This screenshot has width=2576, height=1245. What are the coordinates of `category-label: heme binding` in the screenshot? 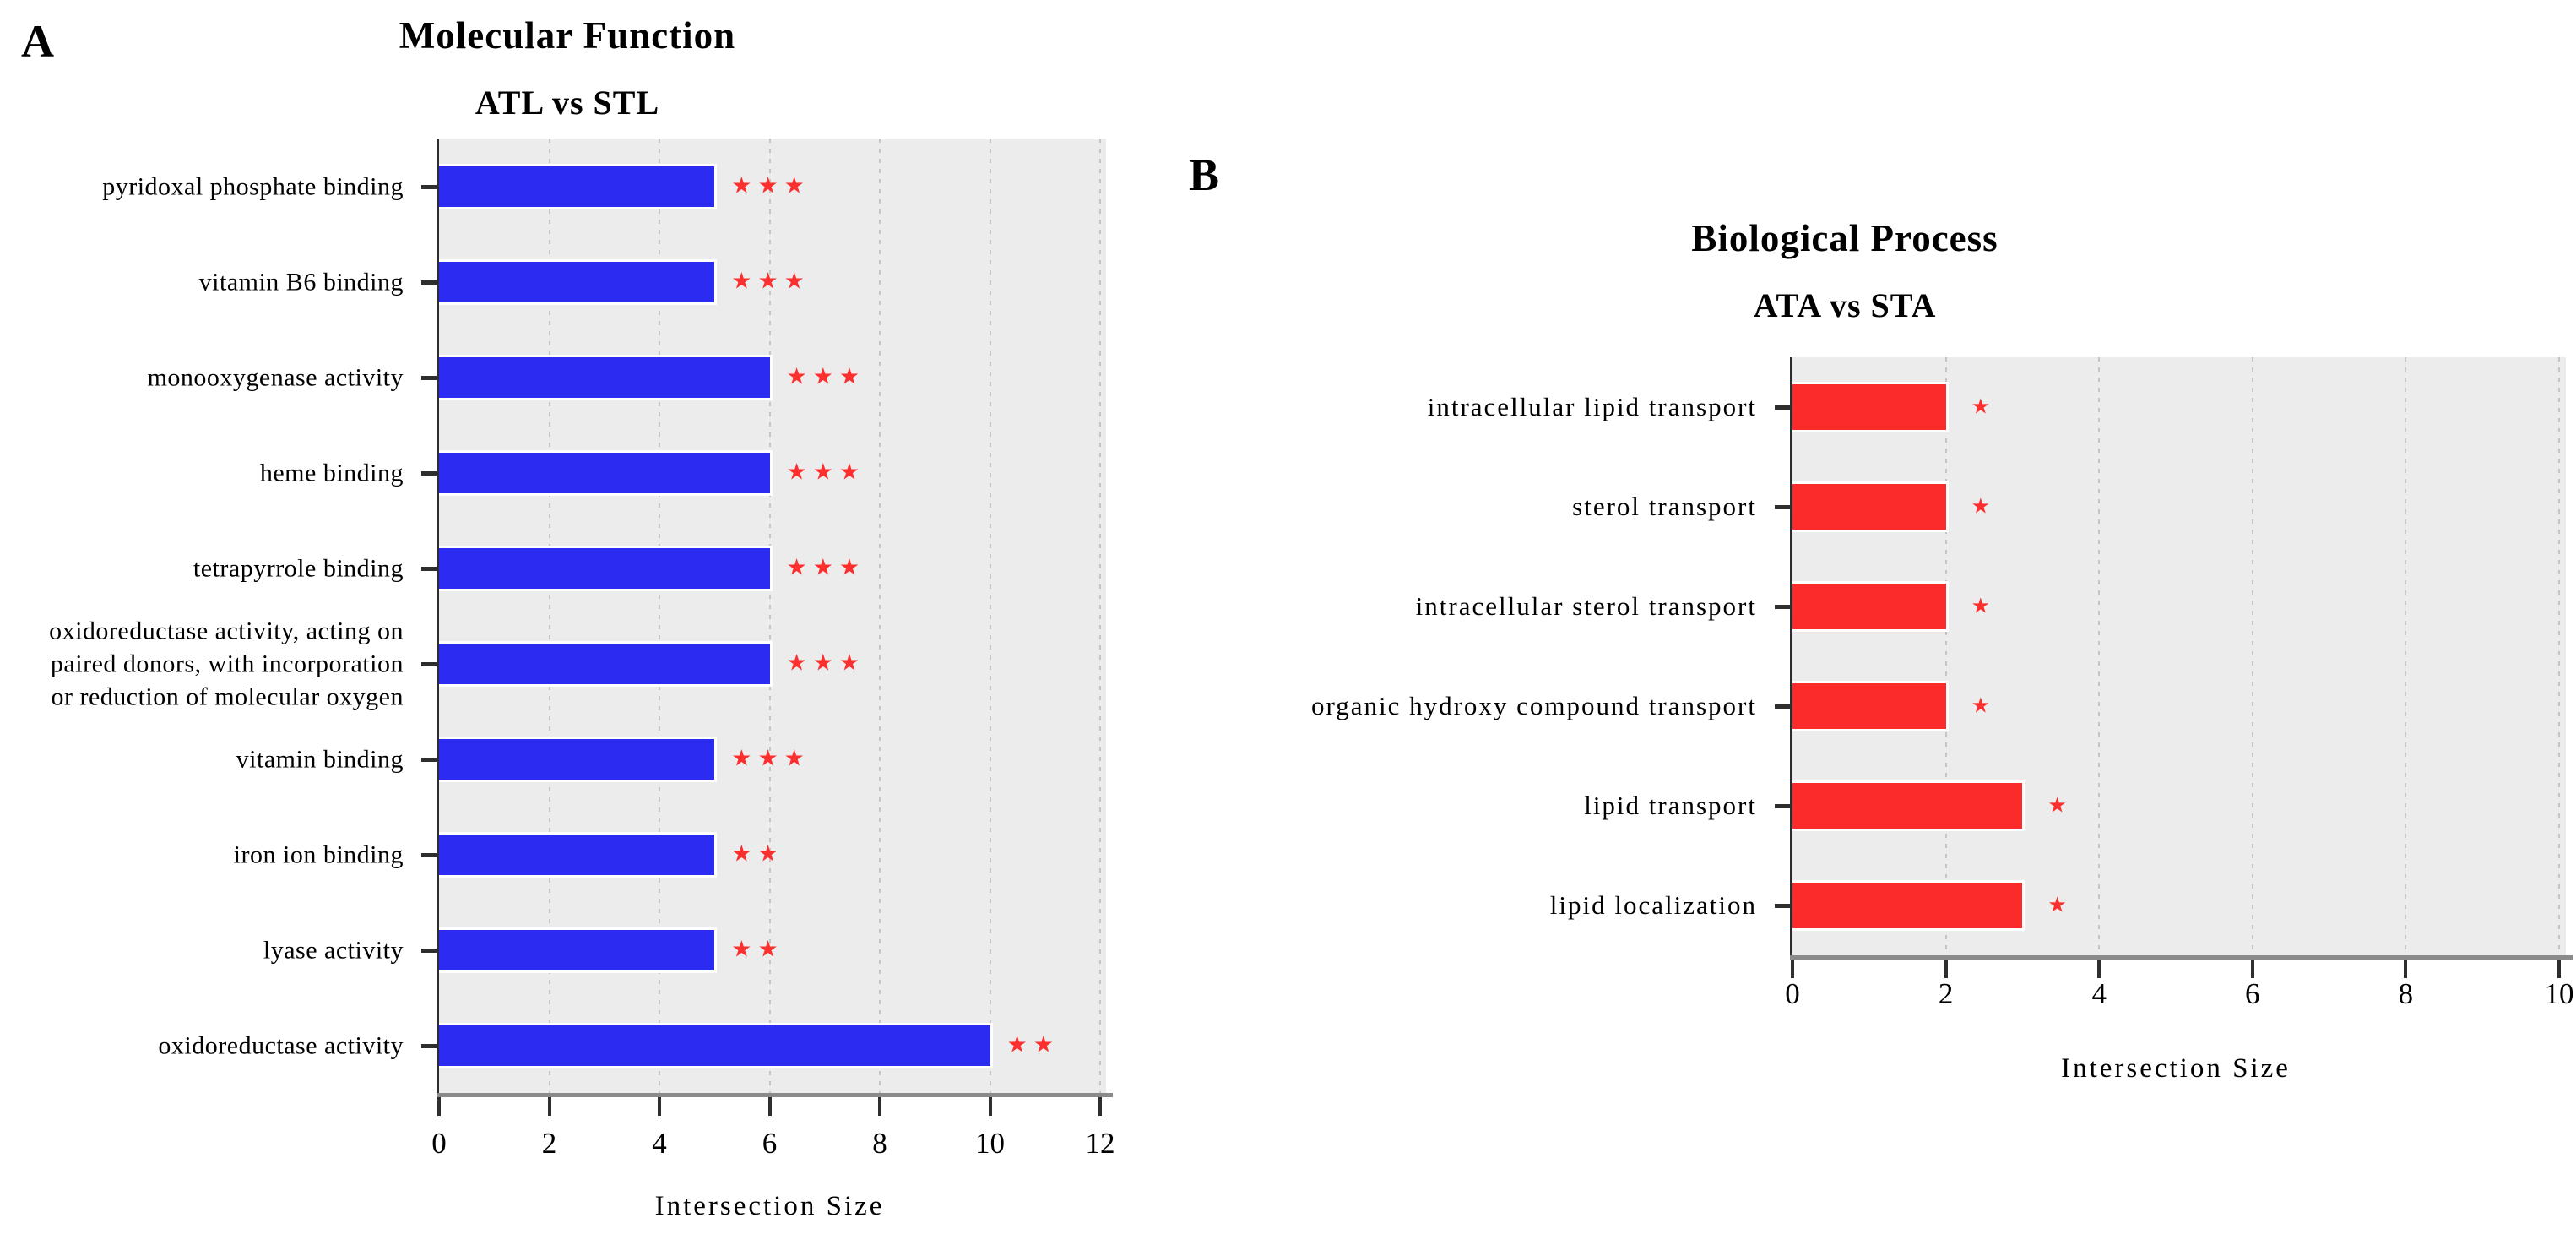 It's located at (332, 473).